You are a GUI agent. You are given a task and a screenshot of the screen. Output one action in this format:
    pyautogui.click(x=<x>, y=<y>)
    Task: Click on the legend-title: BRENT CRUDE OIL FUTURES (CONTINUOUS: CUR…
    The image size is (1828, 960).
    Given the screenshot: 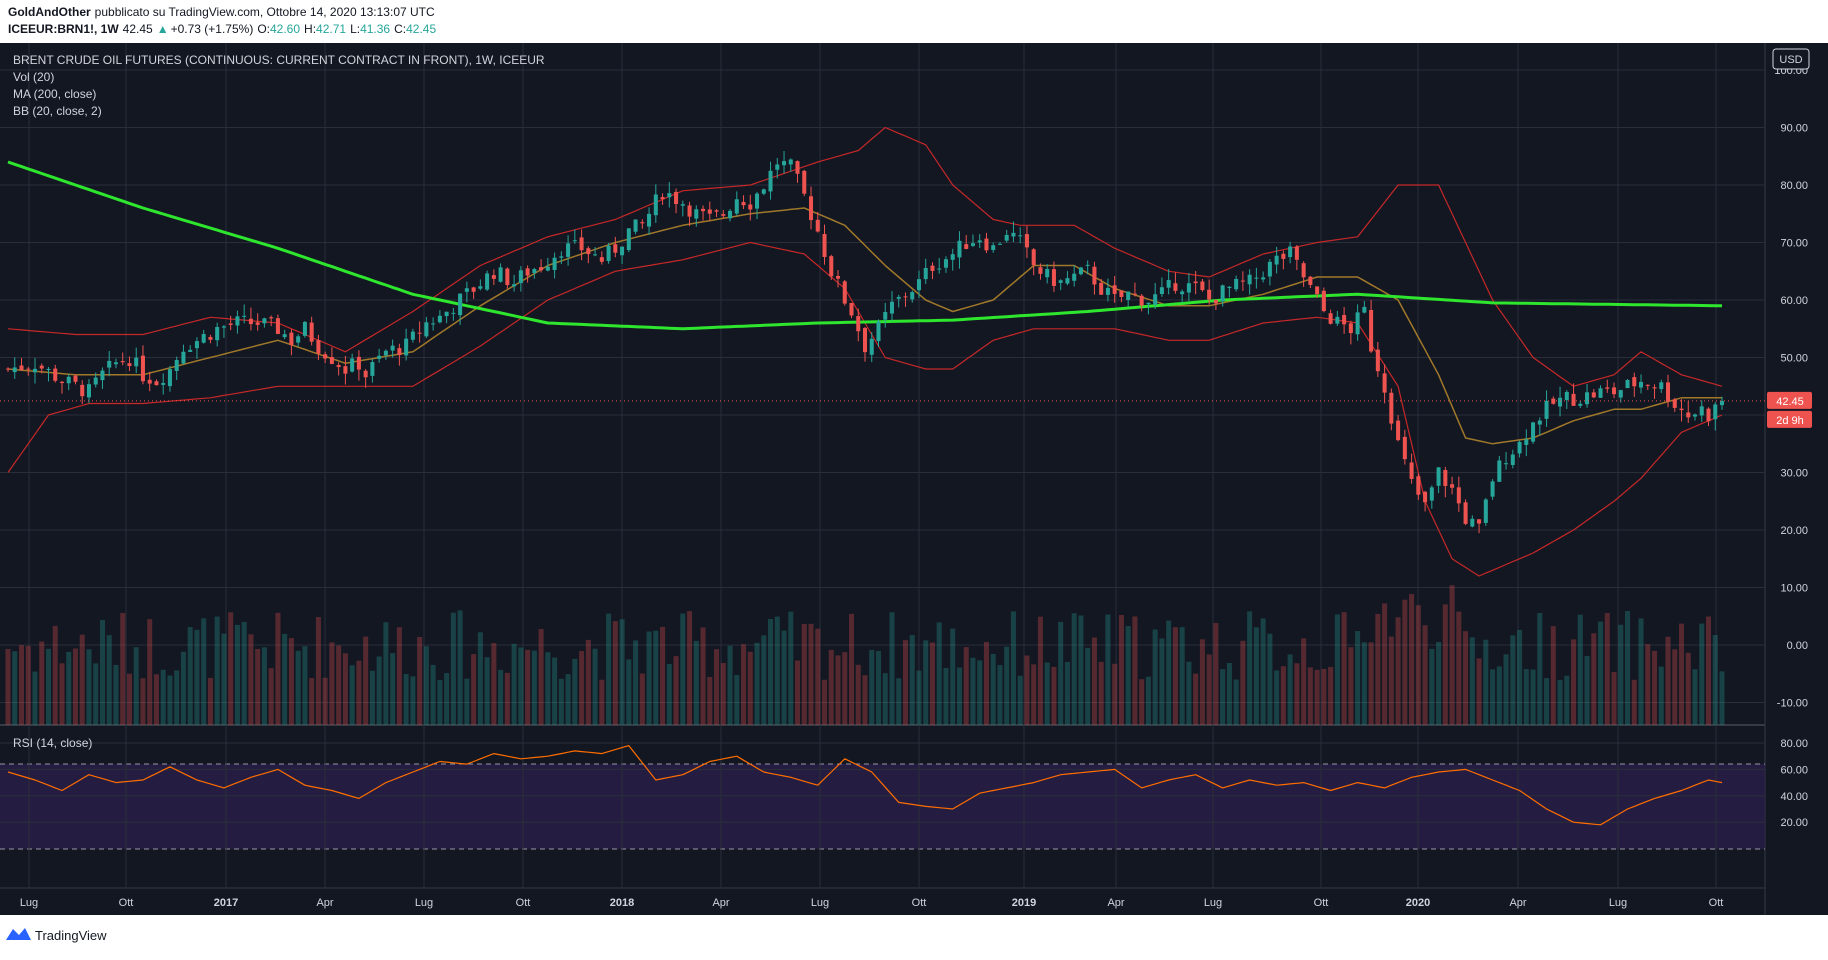 What is the action you would take?
    pyautogui.click(x=279, y=60)
    